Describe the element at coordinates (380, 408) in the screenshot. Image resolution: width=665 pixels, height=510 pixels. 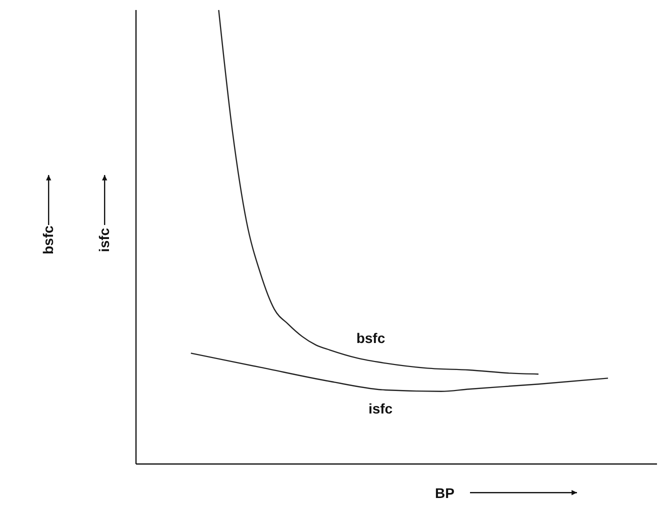
I see `series-label: isfc` at that location.